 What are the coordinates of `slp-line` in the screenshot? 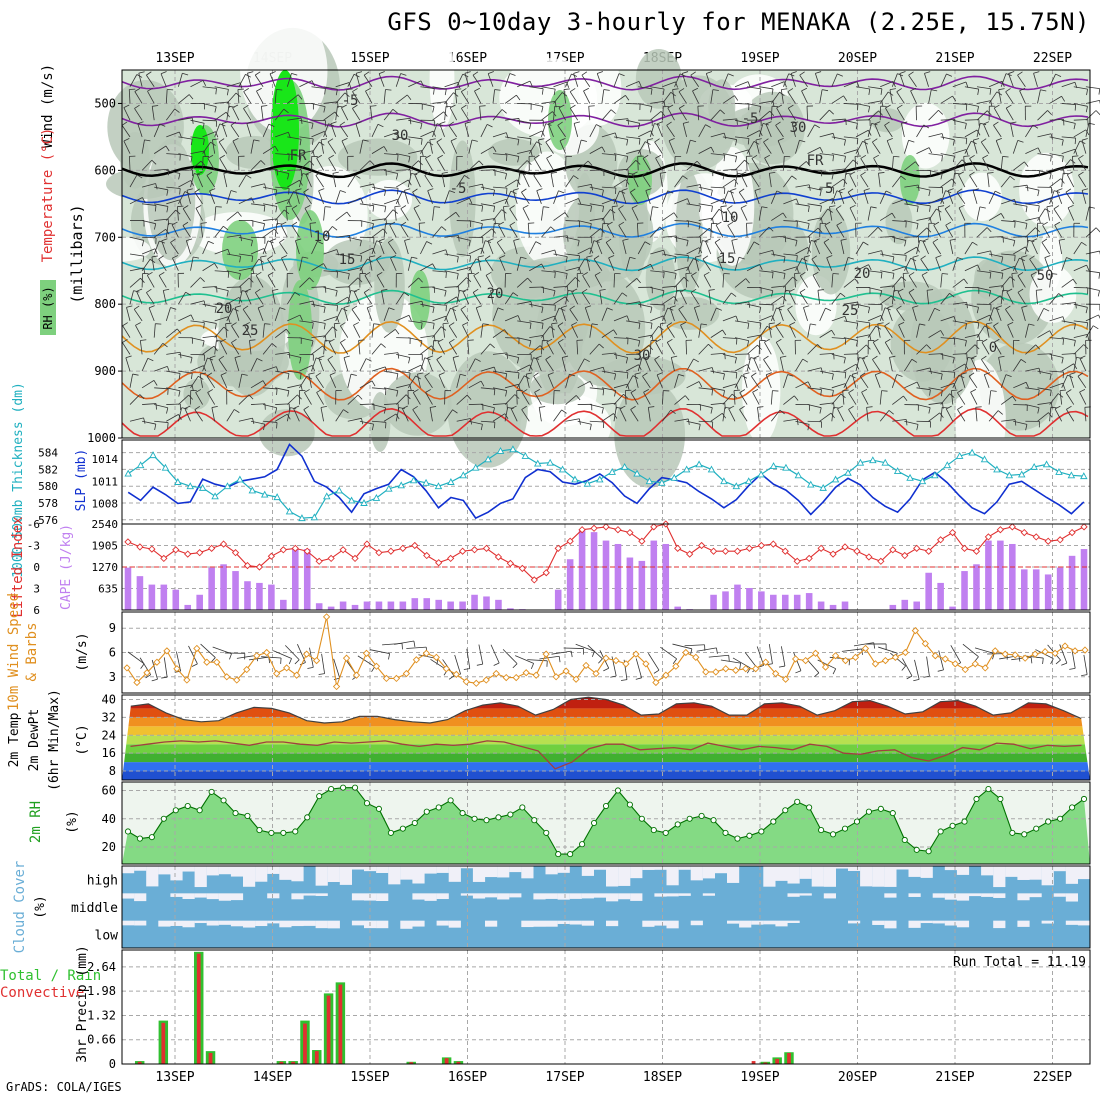 It's located at (606, 481).